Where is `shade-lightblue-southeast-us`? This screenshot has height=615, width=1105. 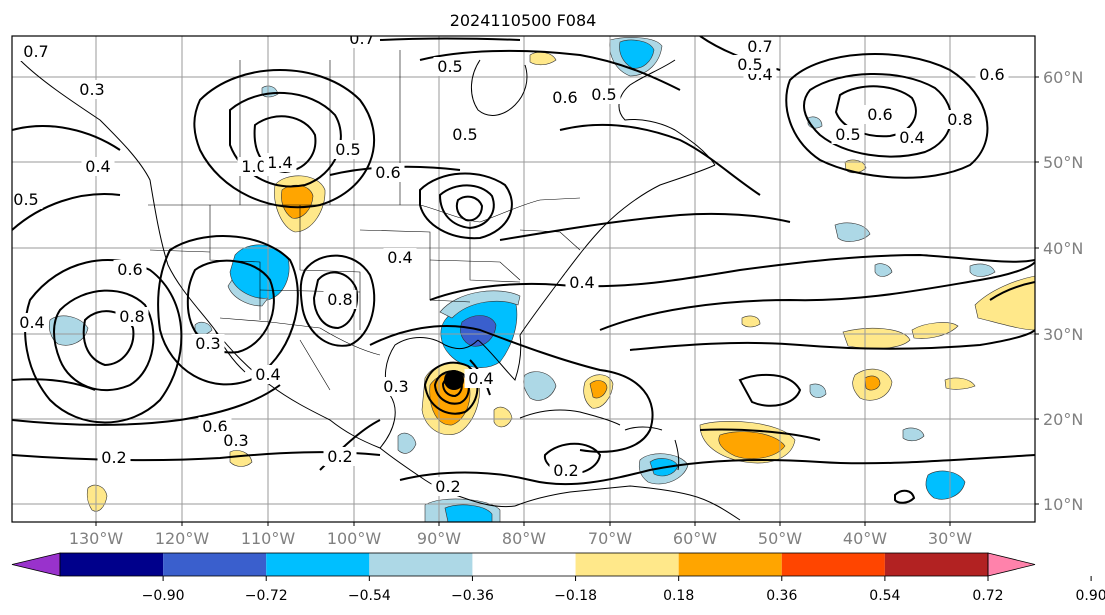 shade-lightblue-southeast-us is located at coordinates (480, 304).